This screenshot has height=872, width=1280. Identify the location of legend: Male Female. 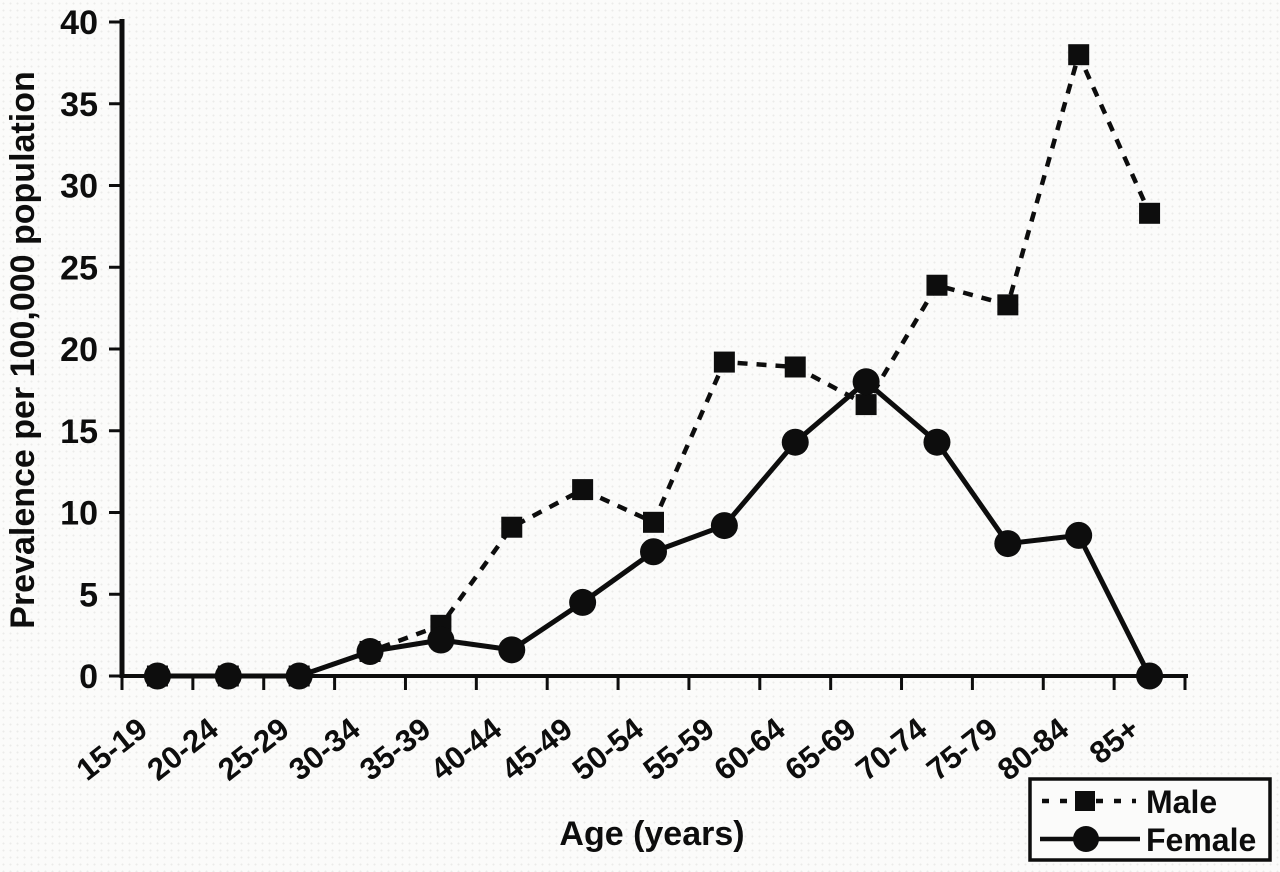
(1150, 819).